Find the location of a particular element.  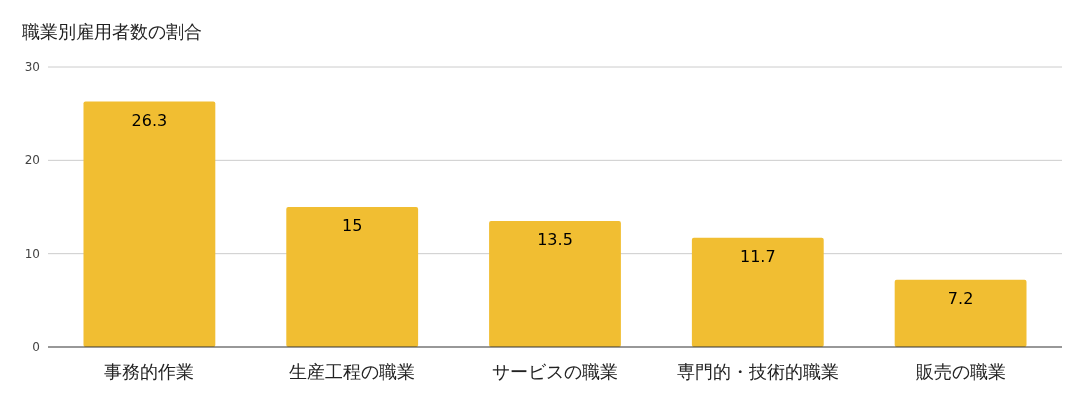

data-label: 11.7 is located at coordinates (757, 256).